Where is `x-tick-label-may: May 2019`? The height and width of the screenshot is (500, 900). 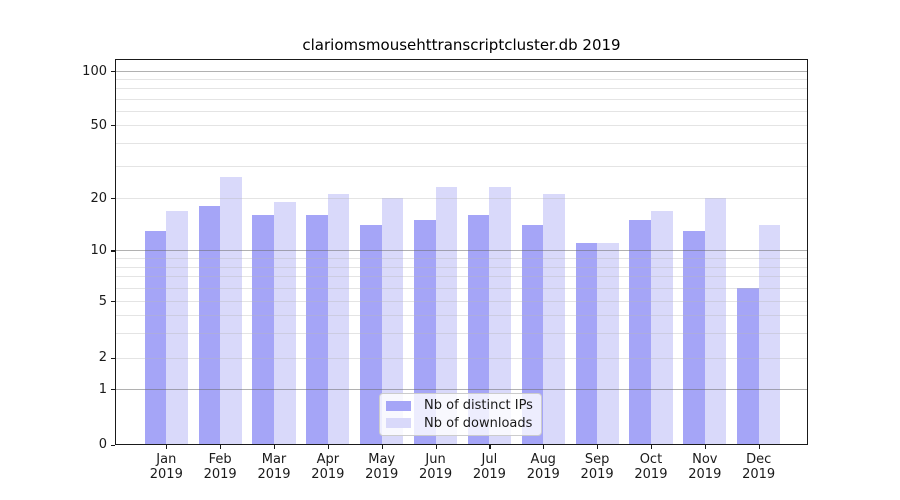 x-tick-label-may: May 2019 is located at coordinates (382, 466).